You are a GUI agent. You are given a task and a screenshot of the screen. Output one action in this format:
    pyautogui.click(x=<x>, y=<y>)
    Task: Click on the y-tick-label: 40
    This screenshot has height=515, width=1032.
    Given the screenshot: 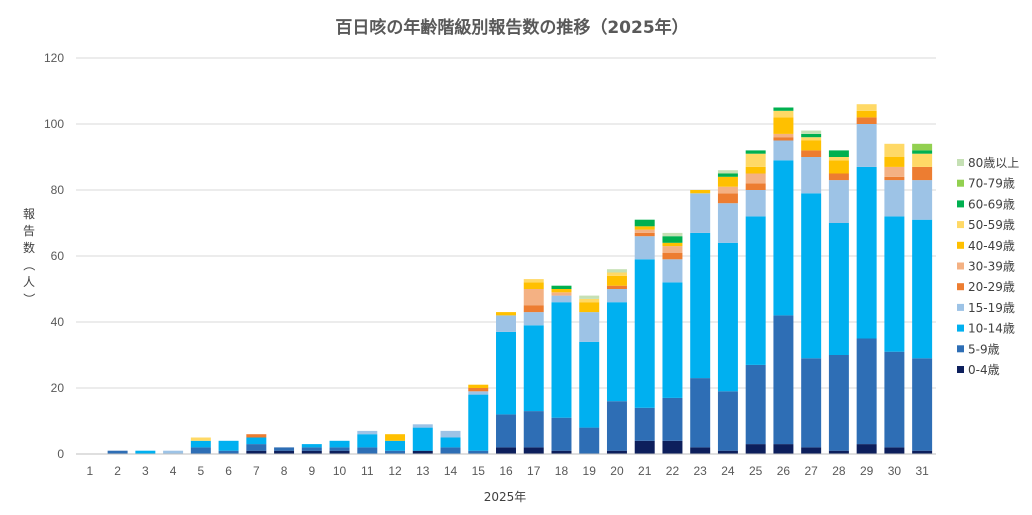 What is the action you would take?
    pyautogui.click(x=58, y=322)
    